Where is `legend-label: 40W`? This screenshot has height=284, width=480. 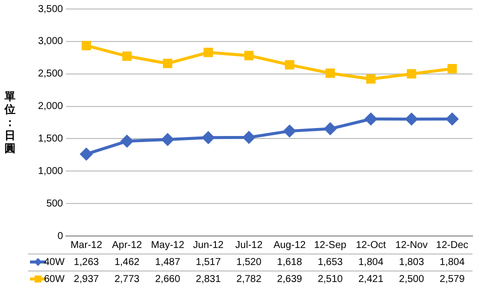
legend-label: 40W is located at coordinates (55, 262).